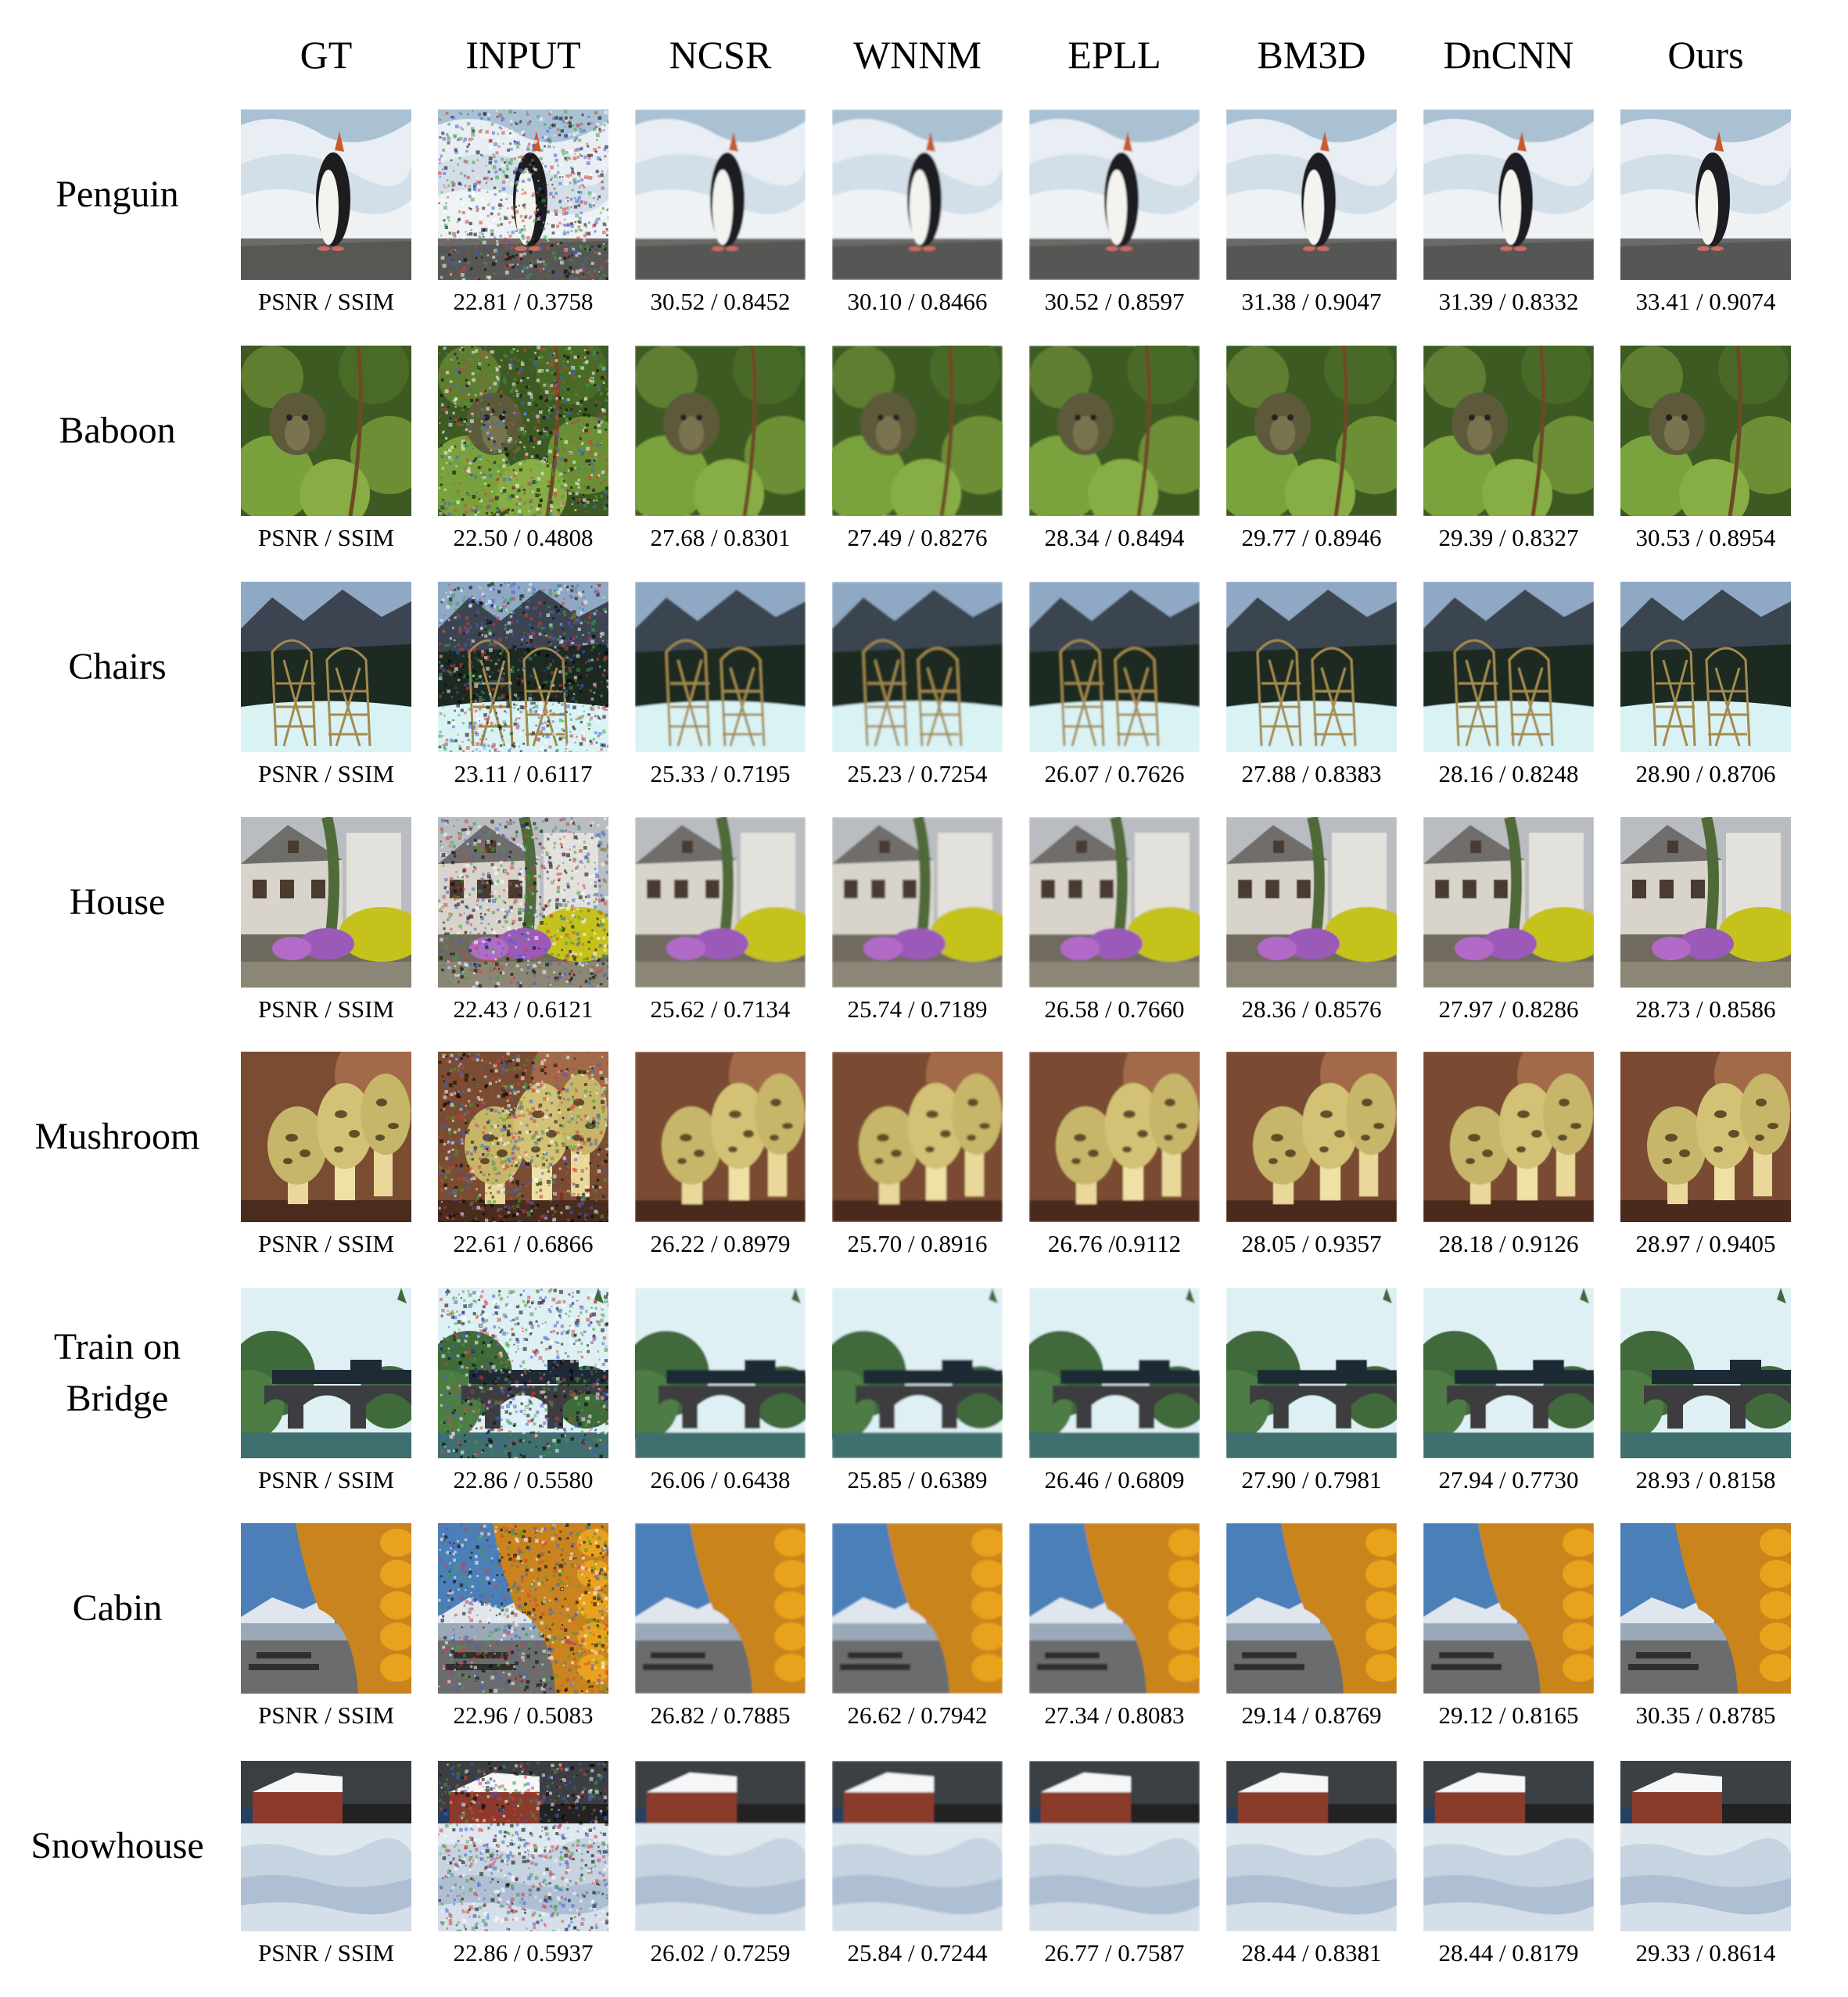  I want to click on metric-psnr-ssim: 30.52 / 0.8597, so click(1114, 301).